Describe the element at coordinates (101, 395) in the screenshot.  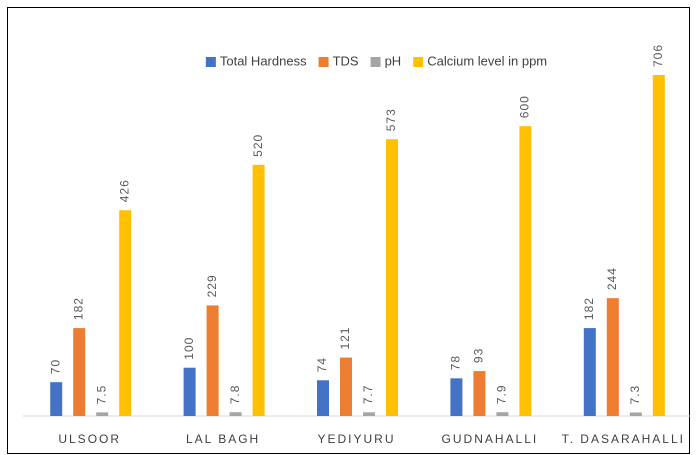
I see `data-label: 7.5` at that location.